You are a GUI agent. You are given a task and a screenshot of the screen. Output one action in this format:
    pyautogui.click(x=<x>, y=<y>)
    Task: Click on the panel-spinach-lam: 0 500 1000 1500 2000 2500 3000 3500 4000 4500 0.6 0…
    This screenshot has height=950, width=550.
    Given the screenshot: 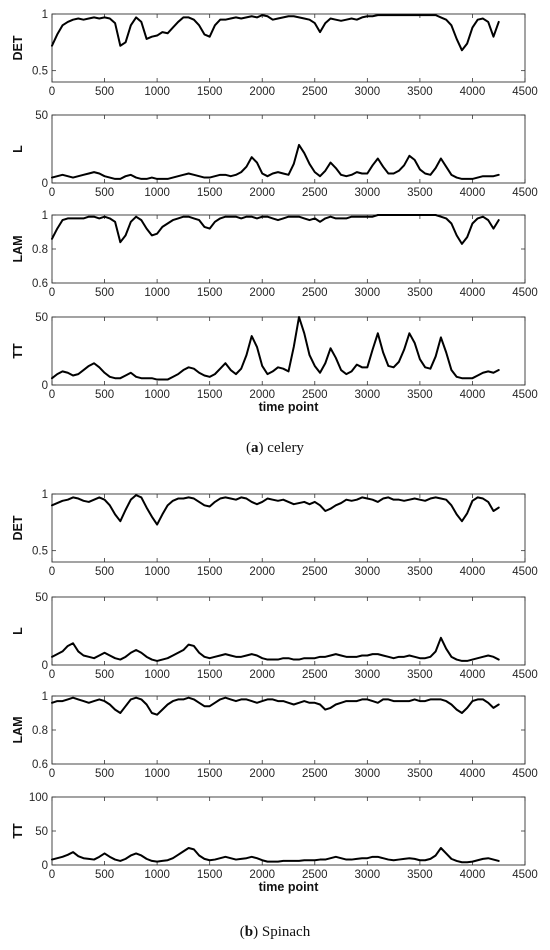 What is the action you would take?
    pyautogui.click(x=274, y=735)
    